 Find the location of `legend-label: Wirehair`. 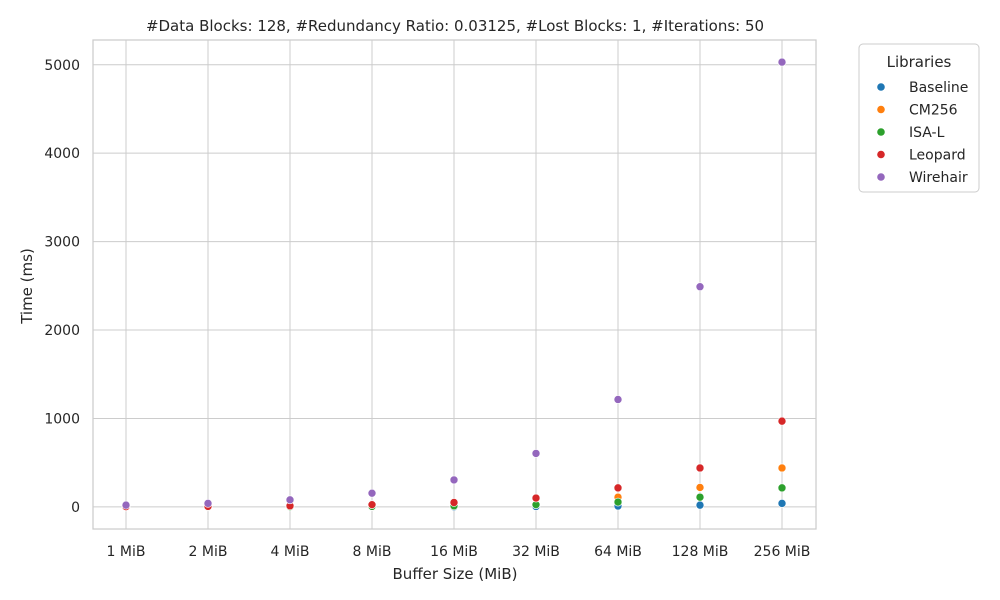

legend-label: Wirehair is located at coordinates (938, 178).